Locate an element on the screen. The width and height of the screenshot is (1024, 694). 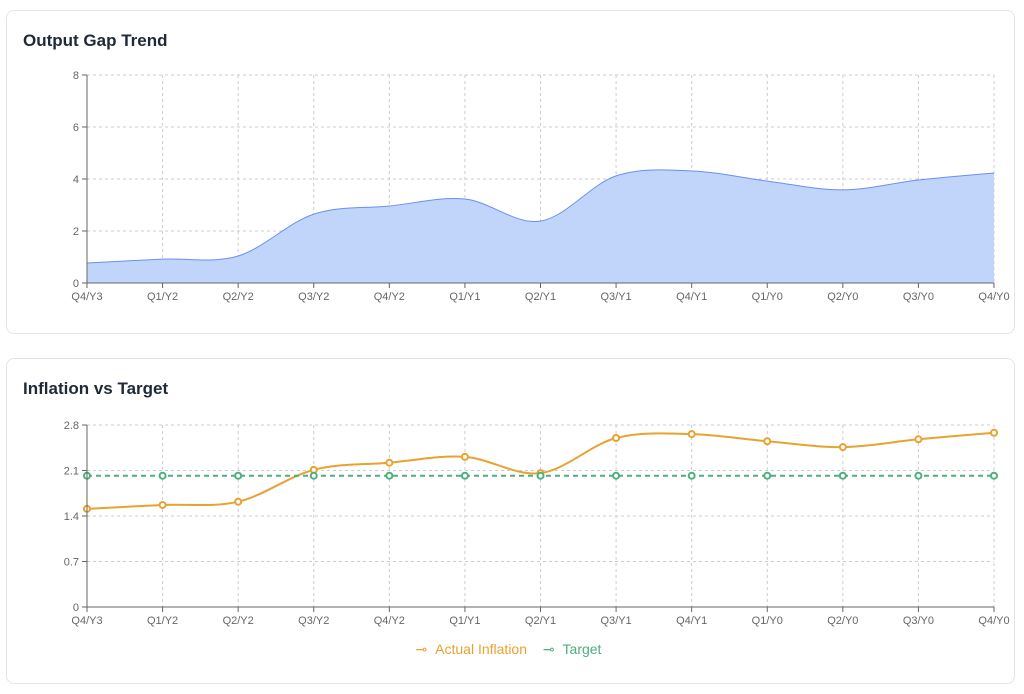
y-tick-label: 0.7 is located at coordinates (71, 563).